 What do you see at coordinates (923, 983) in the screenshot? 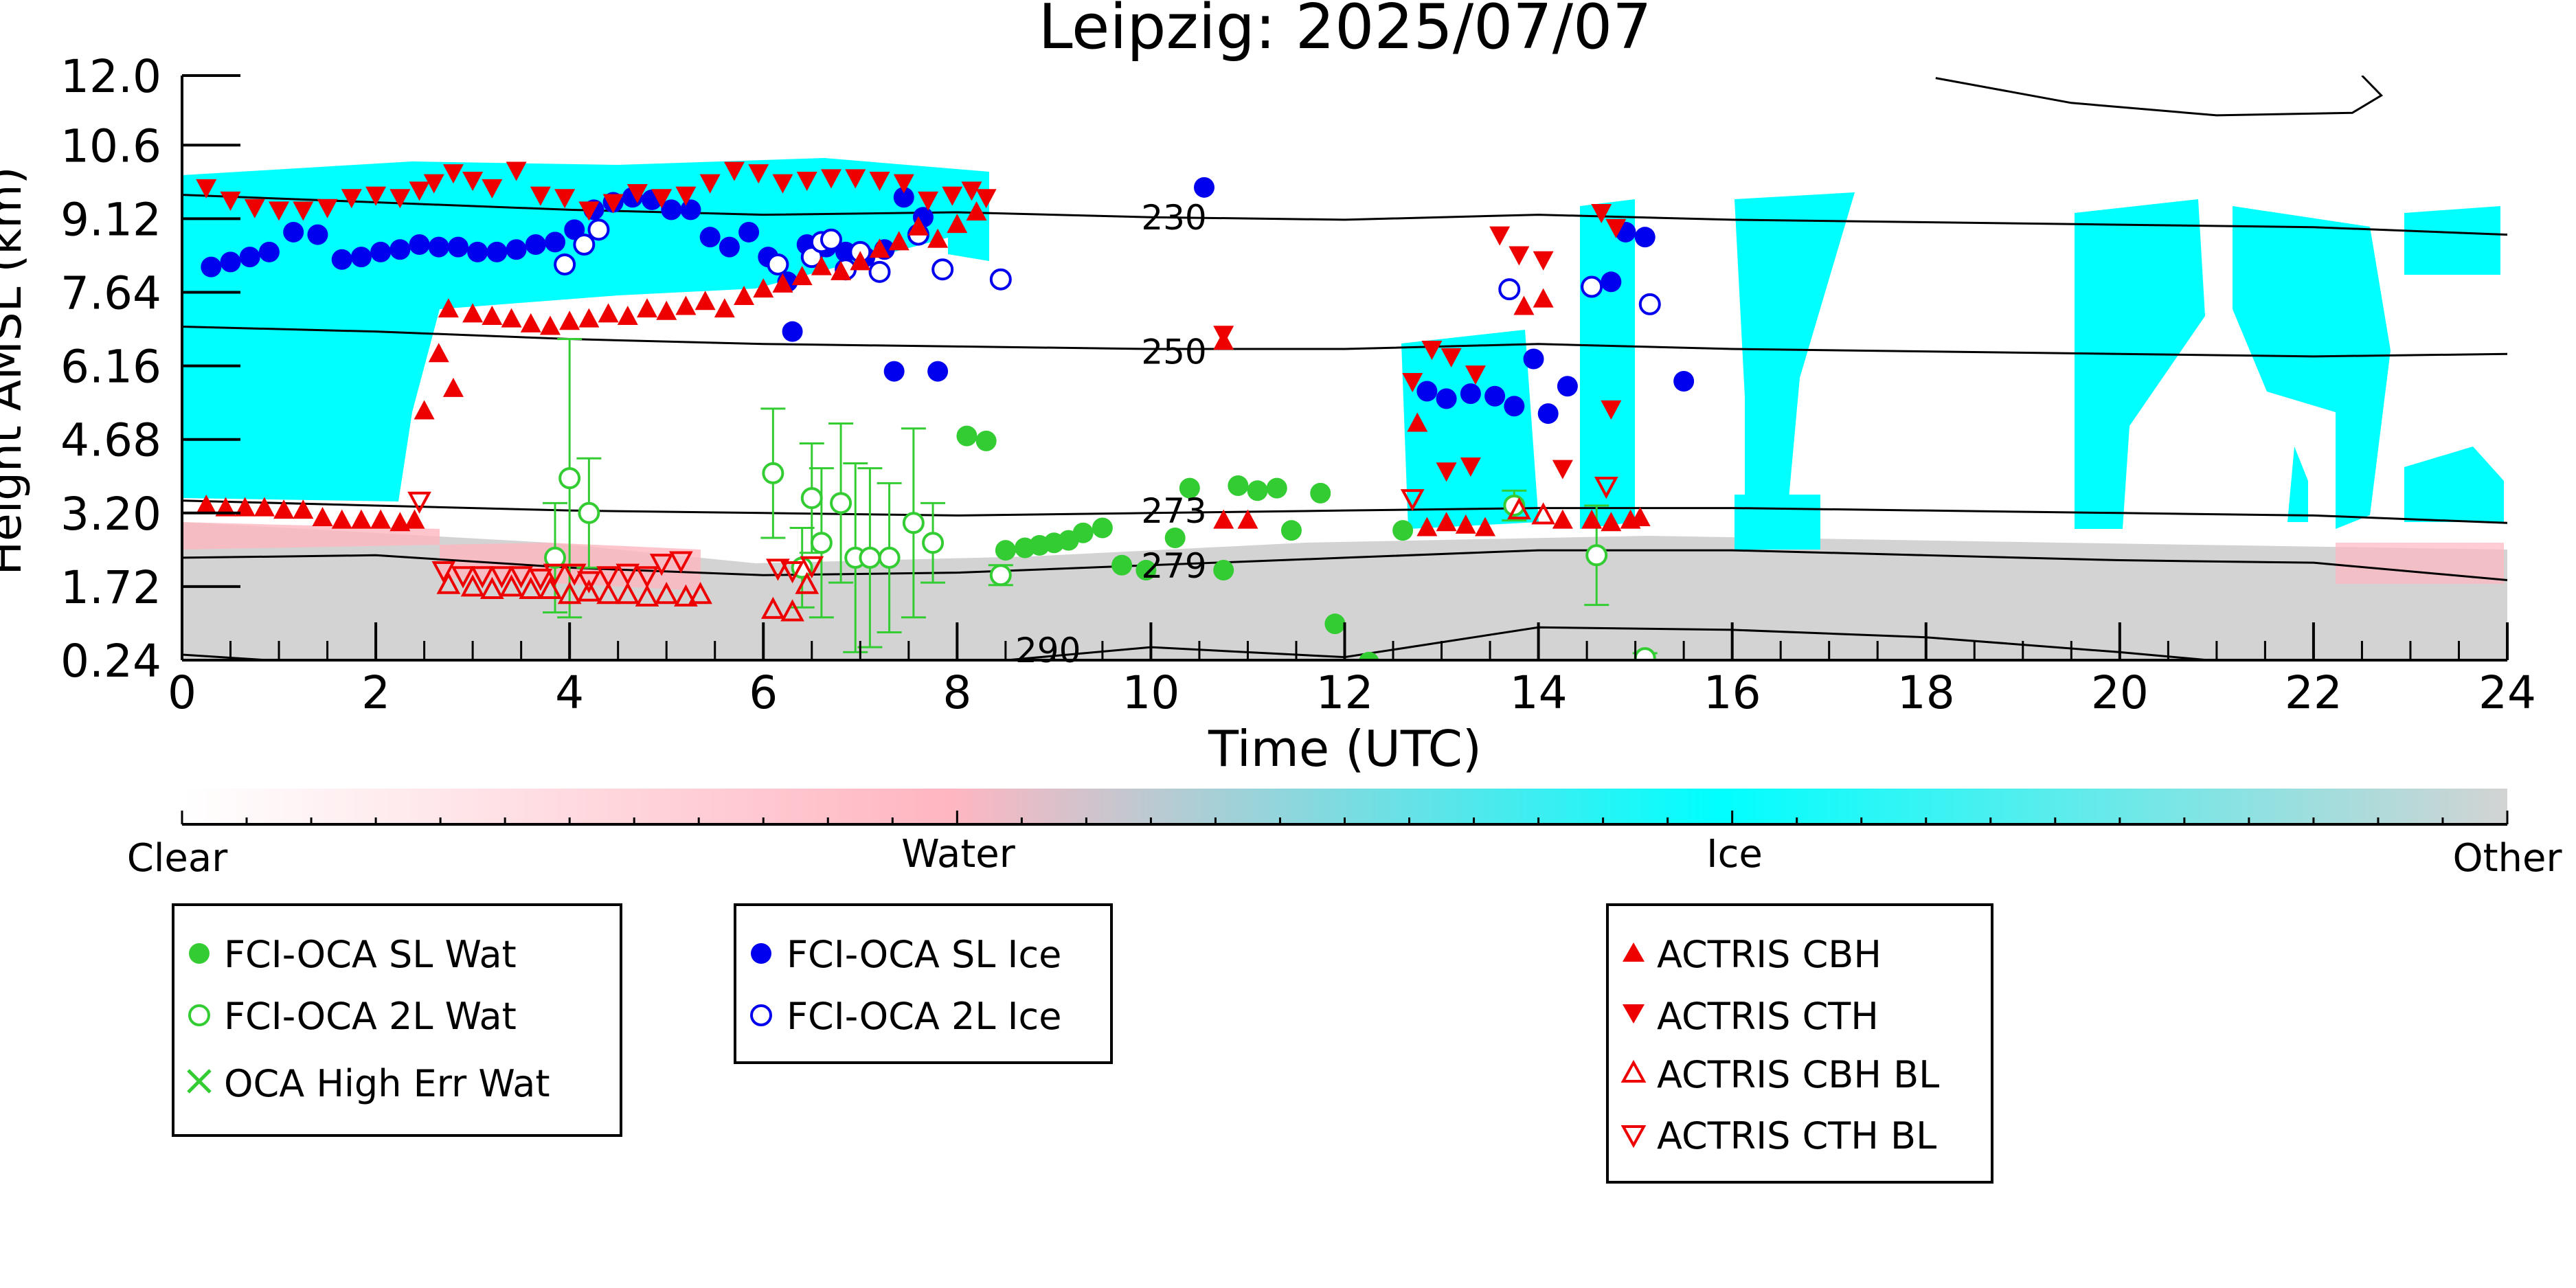
I see `legend-ice: FCI-OCA SL Ice FCI-OCA 2L Ice` at bounding box center [923, 983].